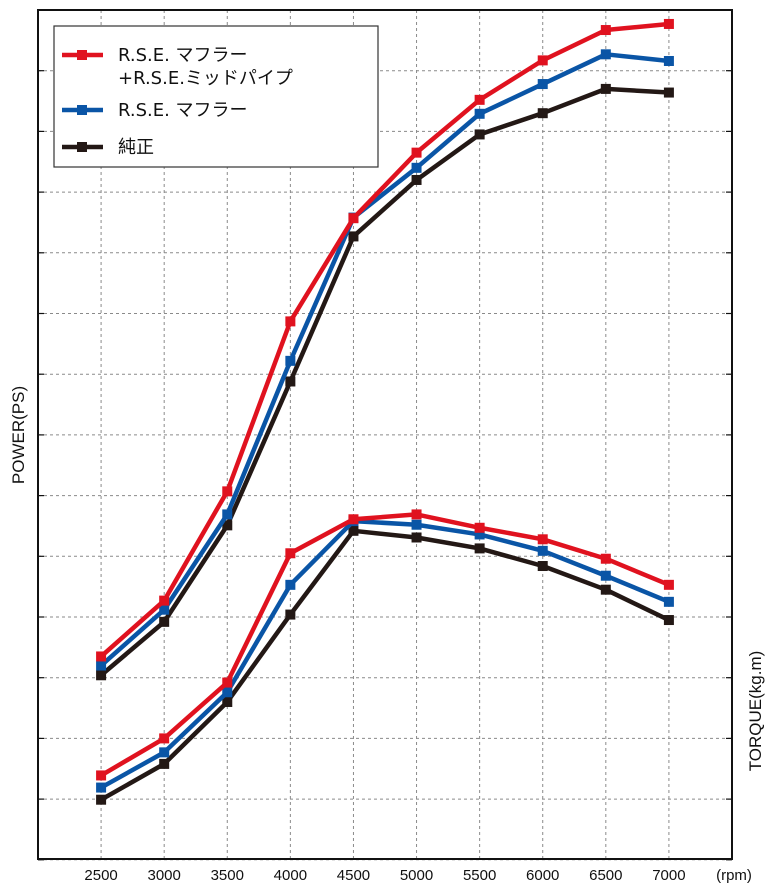  I want to click on x-tick-label: 3500, so click(227, 875).